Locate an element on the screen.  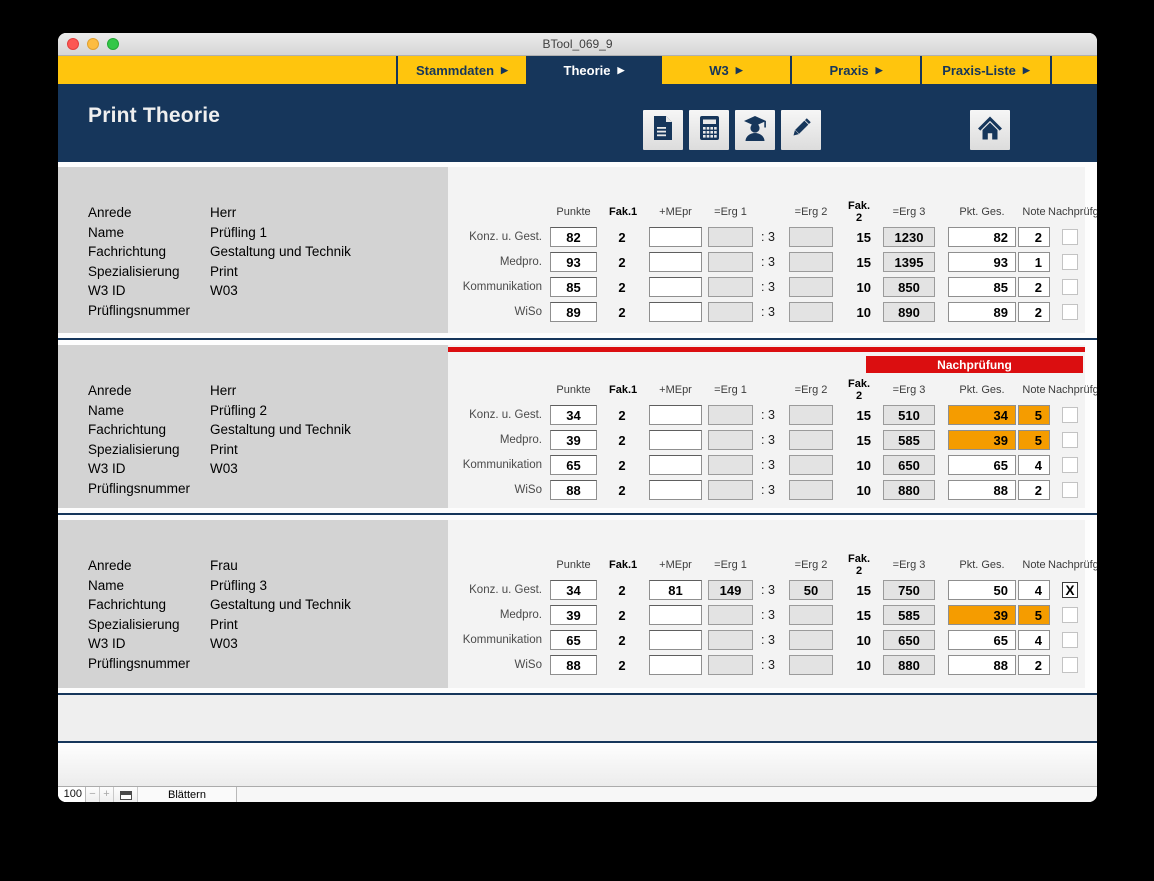
mepr-field: 81 is located at coordinates (675, 590).